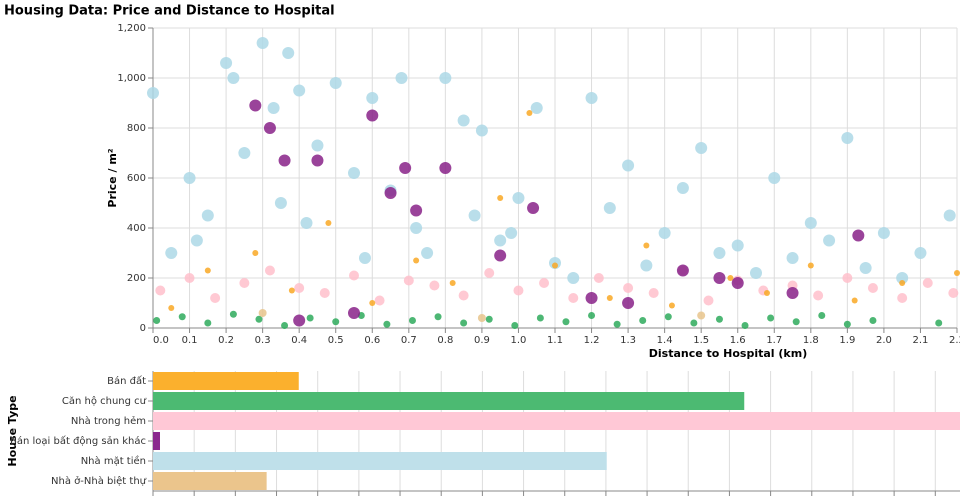 The image size is (960, 500). I want to click on x-tick-label: 1.5, so click(701, 340).